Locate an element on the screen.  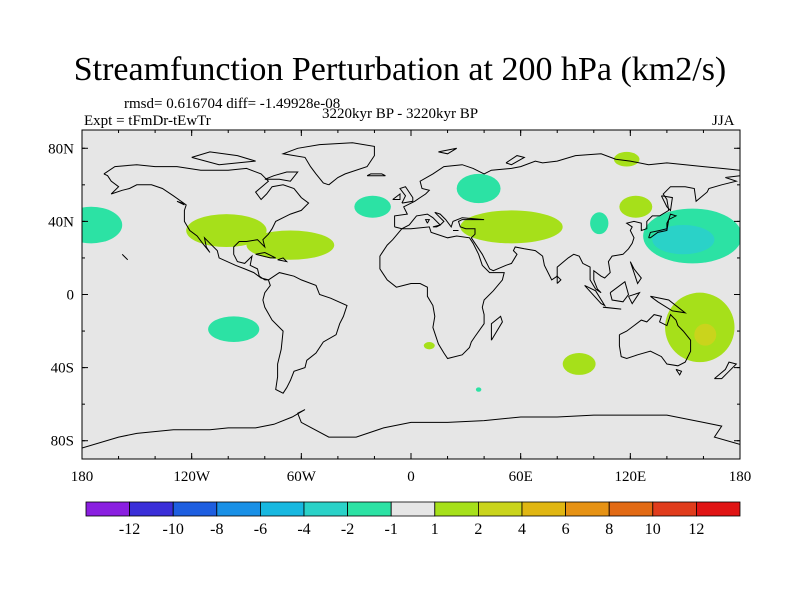
season-label: JJA is located at coordinates (723, 121).